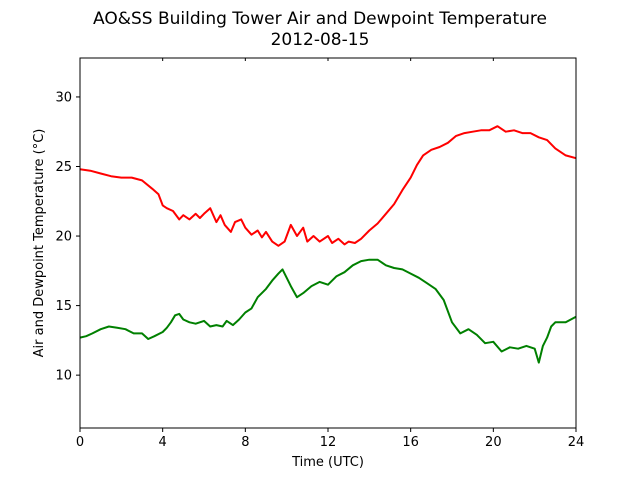  Describe the element at coordinates (163, 442) in the screenshot. I see `x-tick-label: 4` at that location.